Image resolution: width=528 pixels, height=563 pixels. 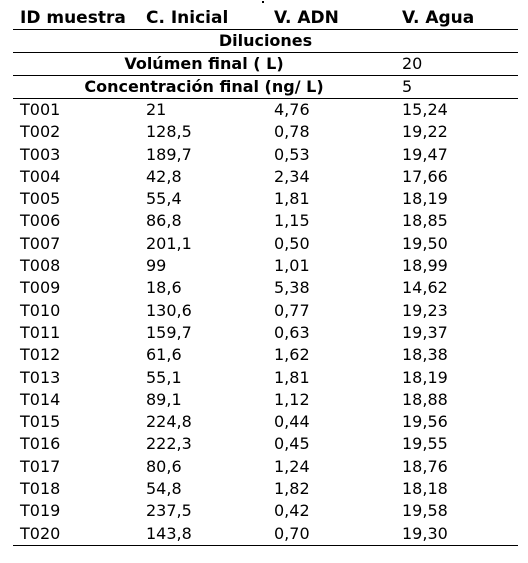 What do you see at coordinates (292, 154) in the screenshot?
I see `cell-dna-volume: 0,53` at bounding box center [292, 154].